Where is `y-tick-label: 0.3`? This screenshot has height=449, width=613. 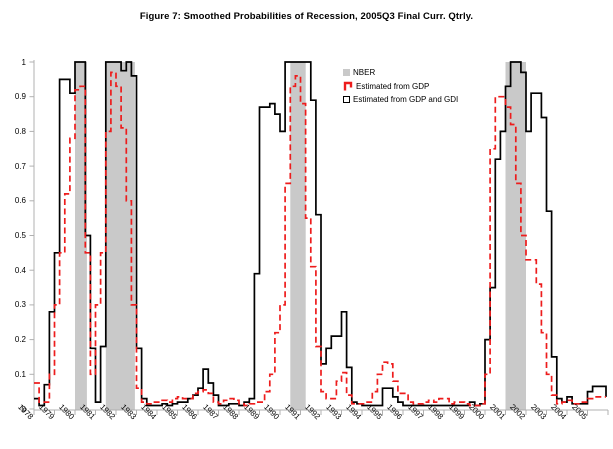 y-tick-label: 0.3 is located at coordinates (20, 305).